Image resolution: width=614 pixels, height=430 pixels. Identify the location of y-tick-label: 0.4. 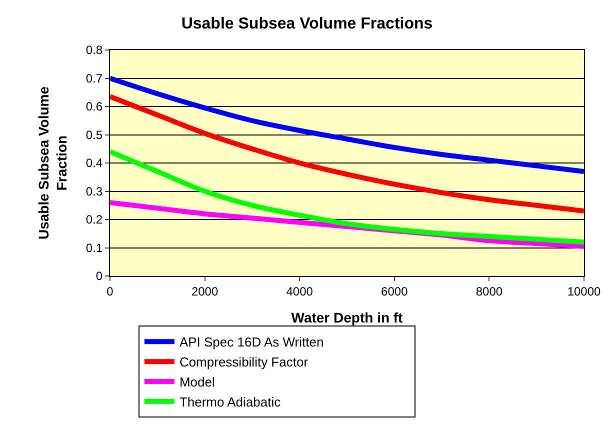
(94, 163).